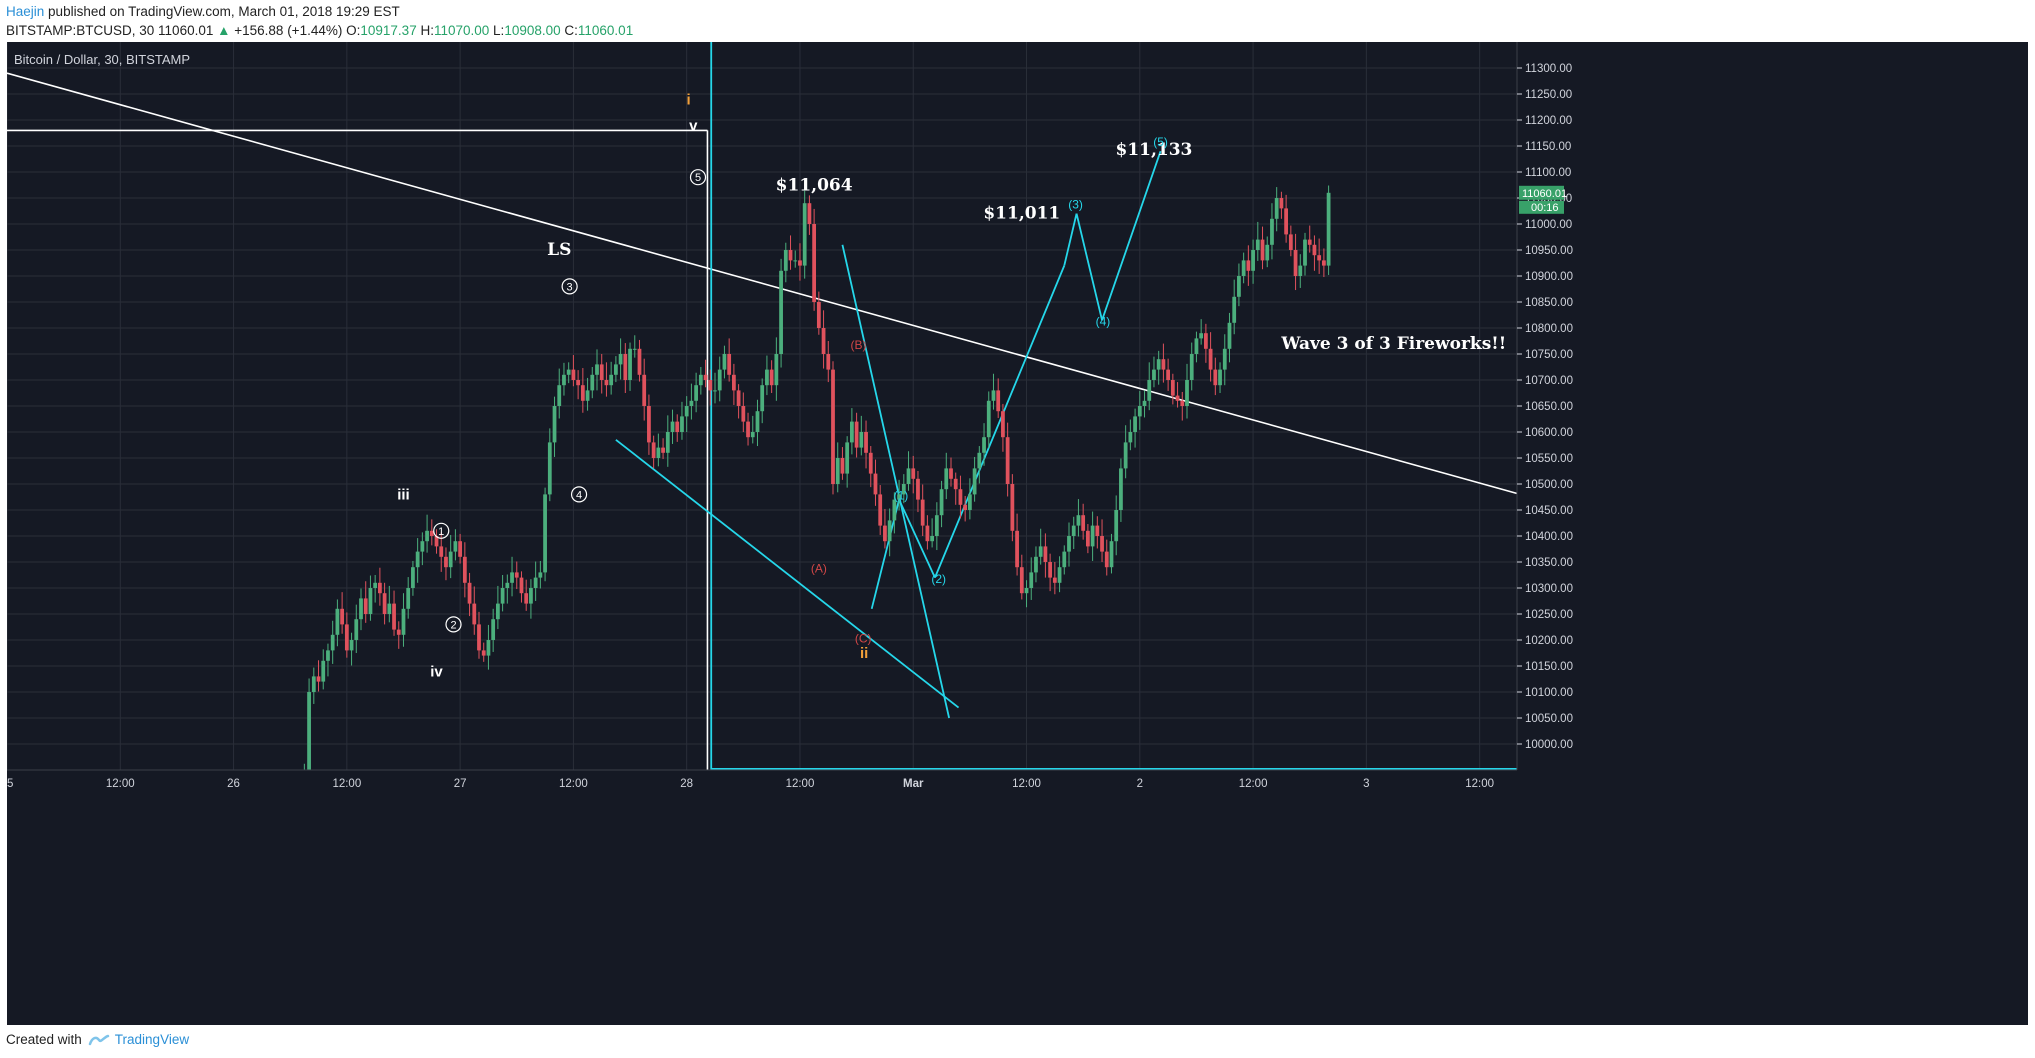  What do you see at coordinates (1549, 407) in the screenshot?
I see `price-tick-label: 10650.00` at bounding box center [1549, 407].